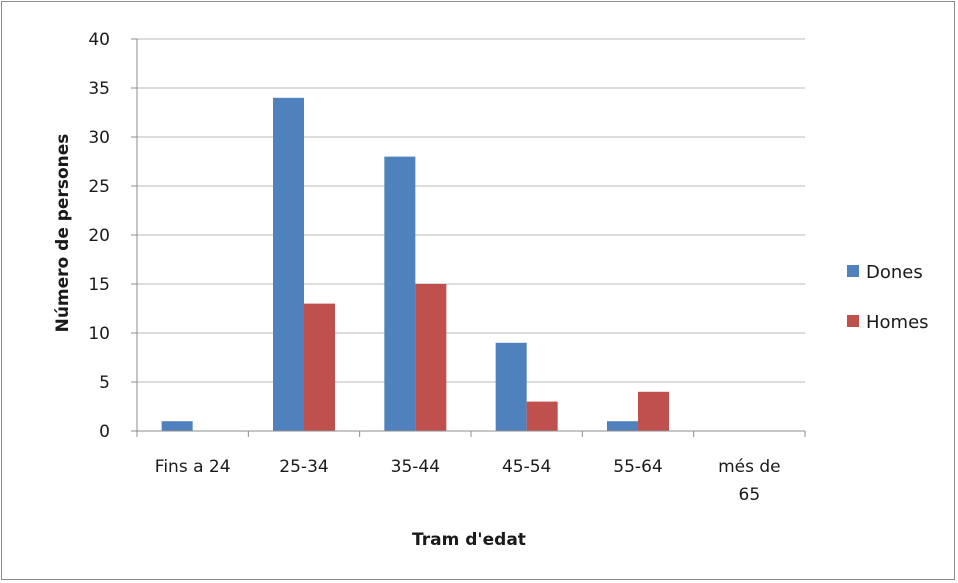  What do you see at coordinates (303, 467) in the screenshot?
I see `x-tick-label: 25-34` at bounding box center [303, 467].